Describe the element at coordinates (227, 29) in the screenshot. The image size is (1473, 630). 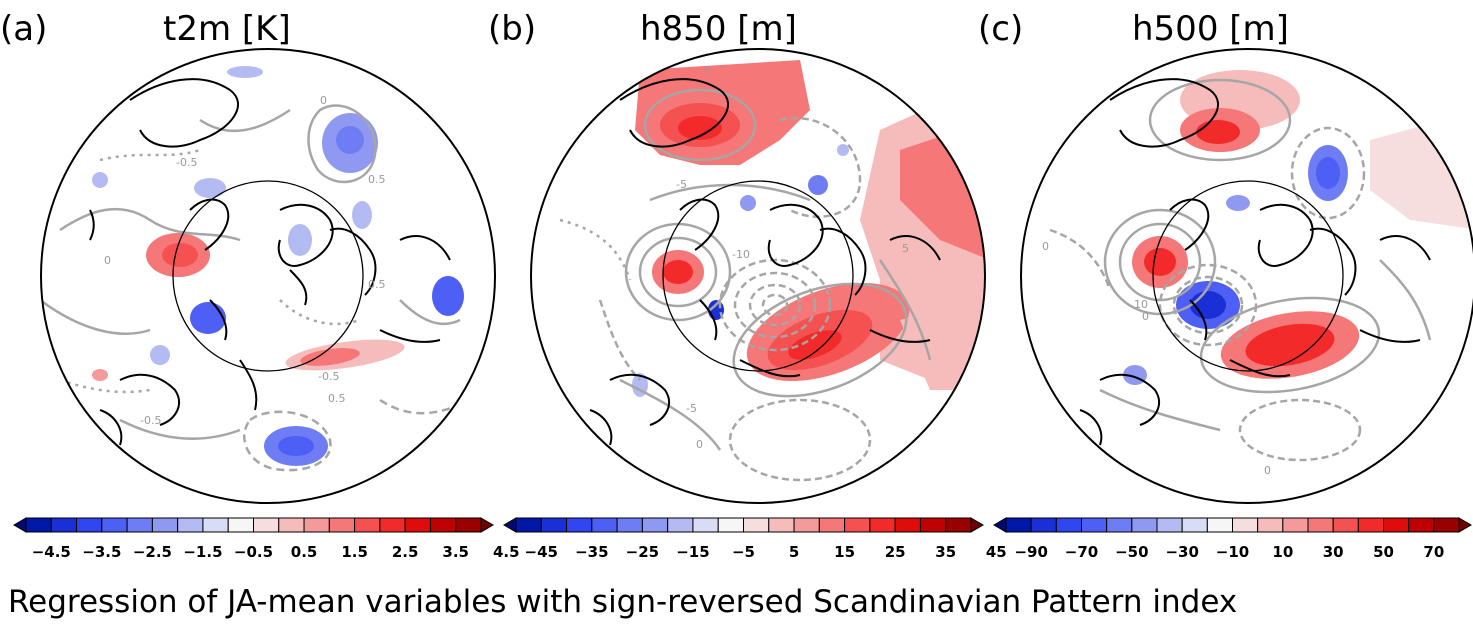
I see `panel-title-a: t2m [K]` at that location.